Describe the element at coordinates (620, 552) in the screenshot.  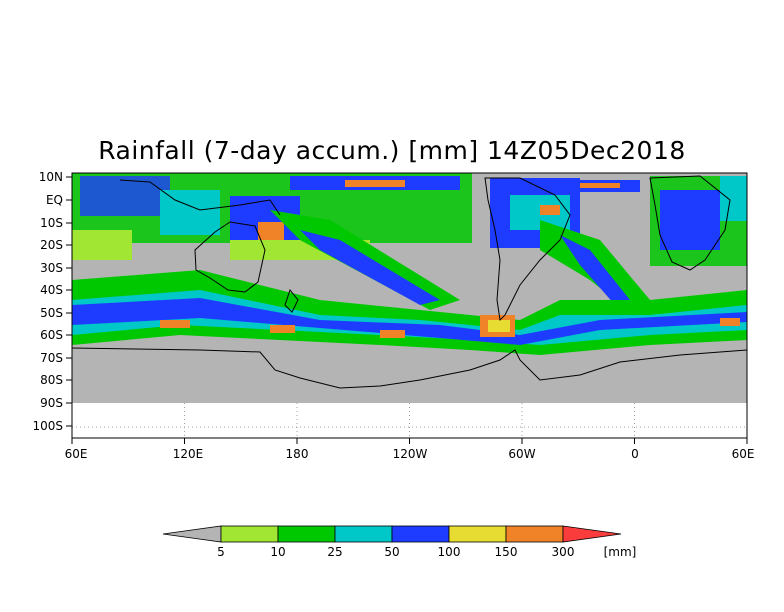
I see `legend-unit: [mm]` at that location.